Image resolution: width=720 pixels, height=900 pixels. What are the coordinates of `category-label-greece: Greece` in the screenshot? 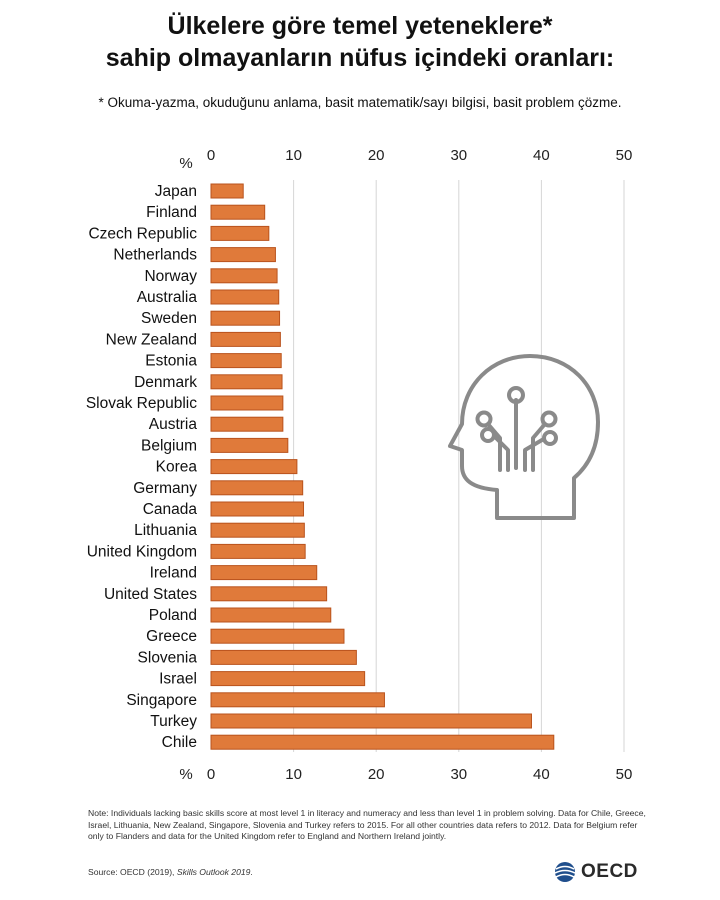 It's located at (171, 636).